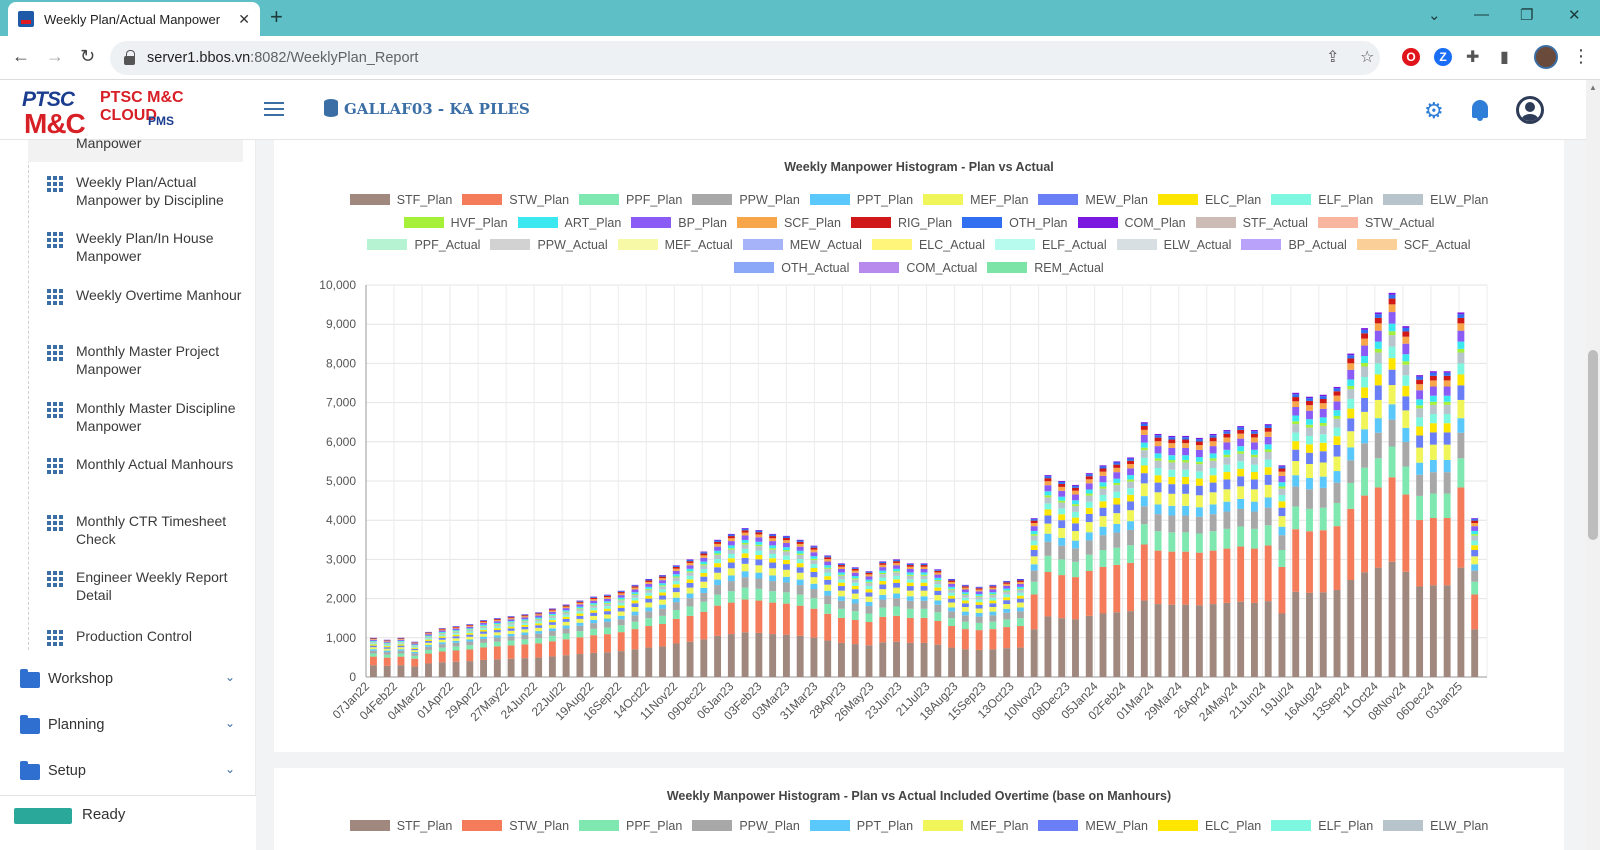 The image size is (1600, 850). What do you see at coordinates (549, 245) in the screenshot?
I see `legend-item: PPW_Actual` at bounding box center [549, 245].